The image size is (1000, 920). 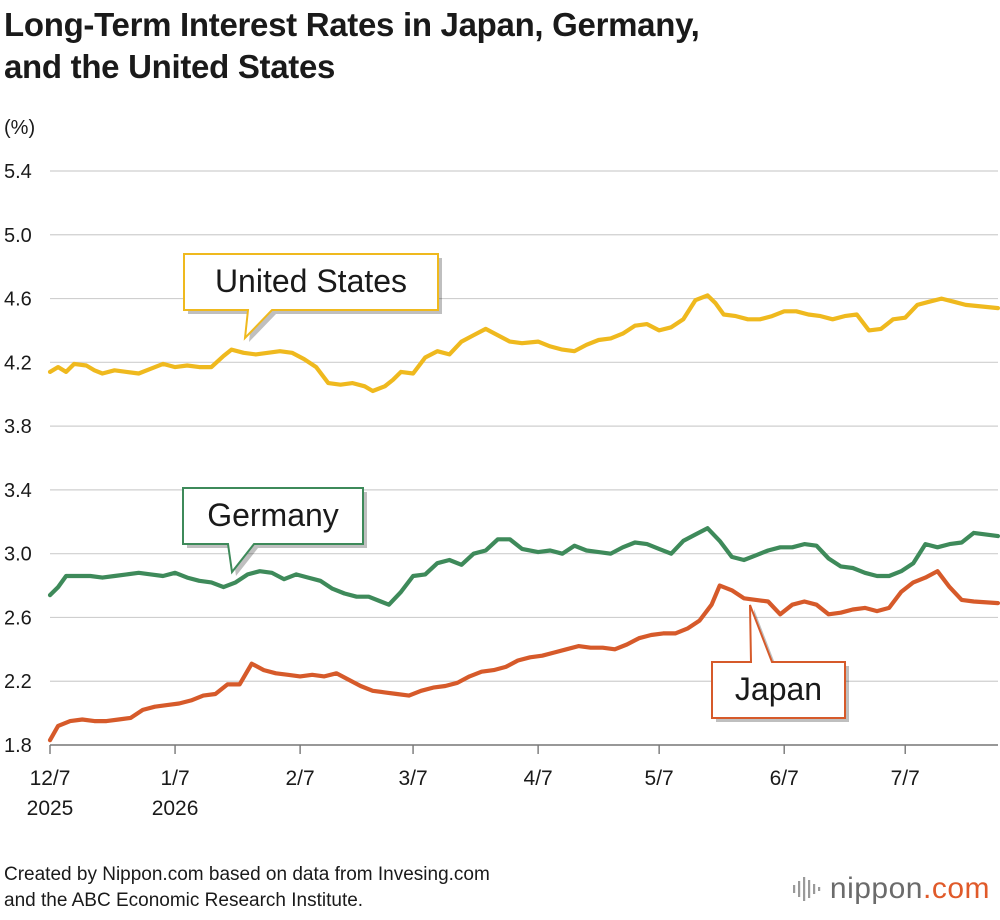 I want to click on callout-label-united-states: United States, so click(x=311, y=281).